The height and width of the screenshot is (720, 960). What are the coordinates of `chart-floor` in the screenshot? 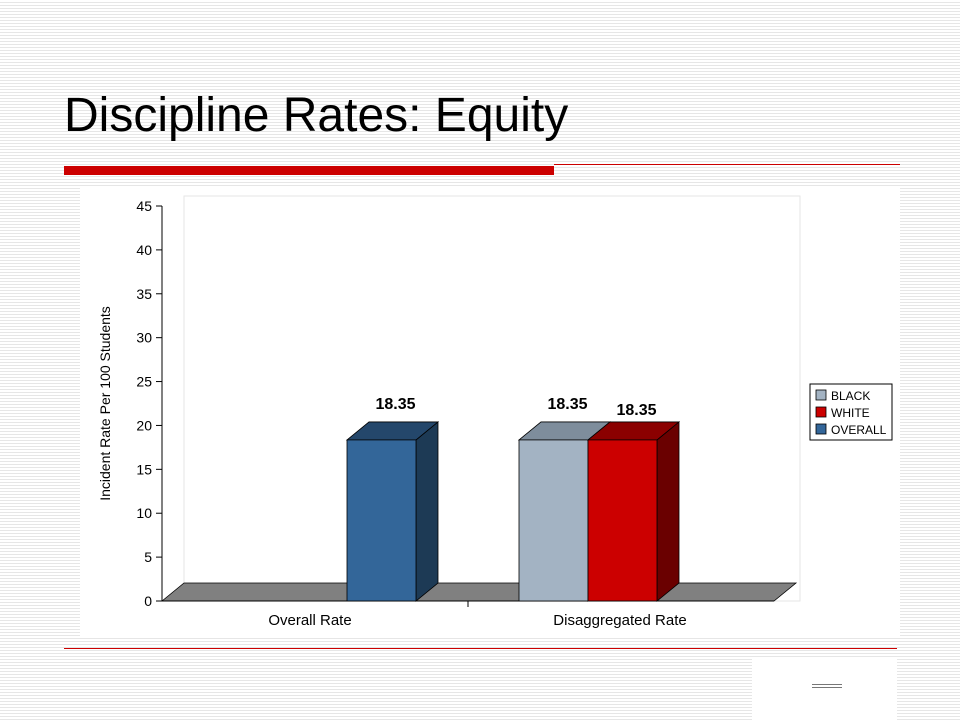 It's located at (479, 592).